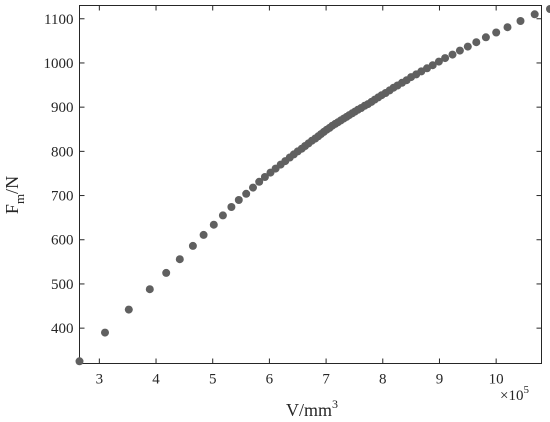 Image resolution: width=550 pixels, height=422 pixels. I want to click on x-tick-label: 9, so click(440, 380).